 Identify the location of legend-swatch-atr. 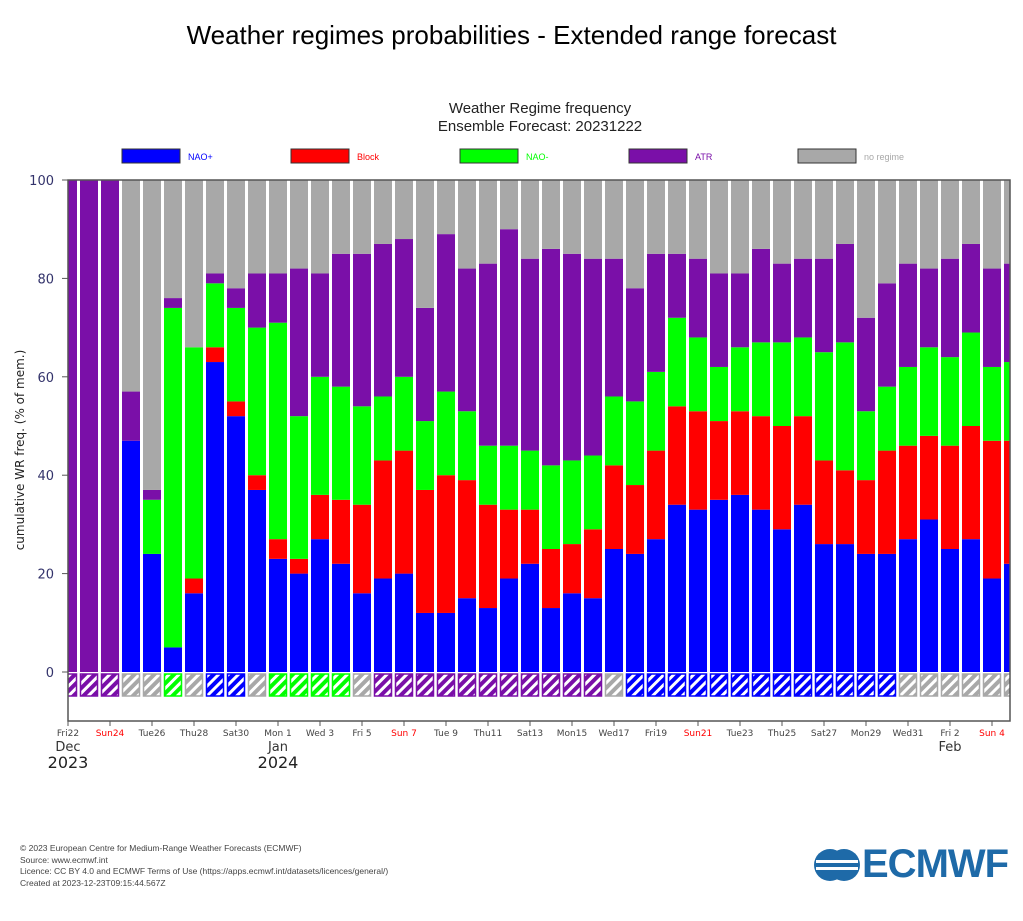
(658, 156).